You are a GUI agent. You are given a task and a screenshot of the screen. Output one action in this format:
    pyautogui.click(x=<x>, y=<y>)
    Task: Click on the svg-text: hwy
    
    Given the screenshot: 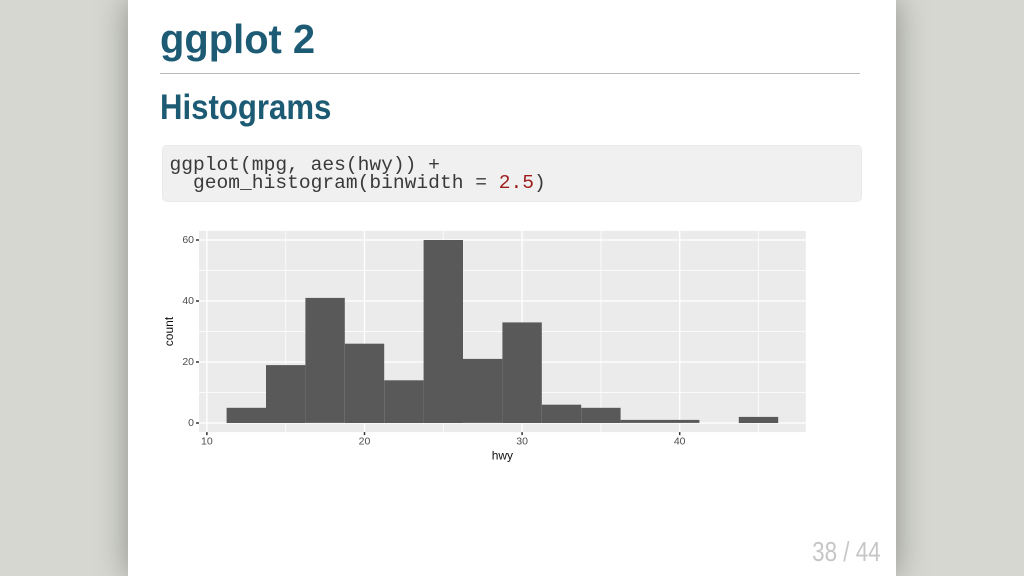 What is the action you would take?
    pyautogui.click(x=502, y=456)
    